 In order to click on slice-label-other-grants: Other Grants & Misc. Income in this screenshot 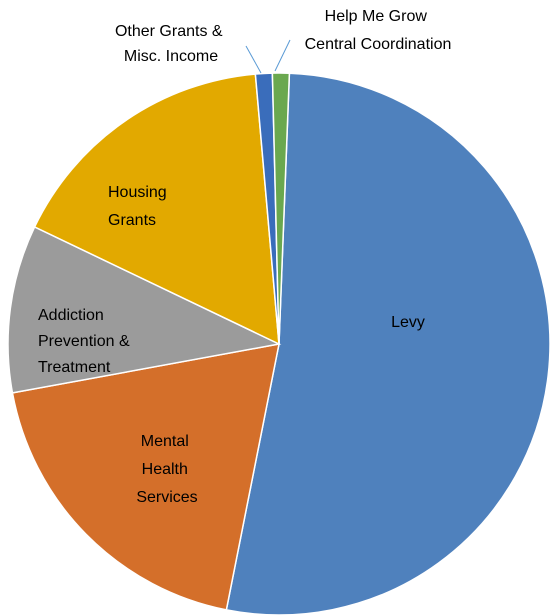, I will do `click(171, 44)`.